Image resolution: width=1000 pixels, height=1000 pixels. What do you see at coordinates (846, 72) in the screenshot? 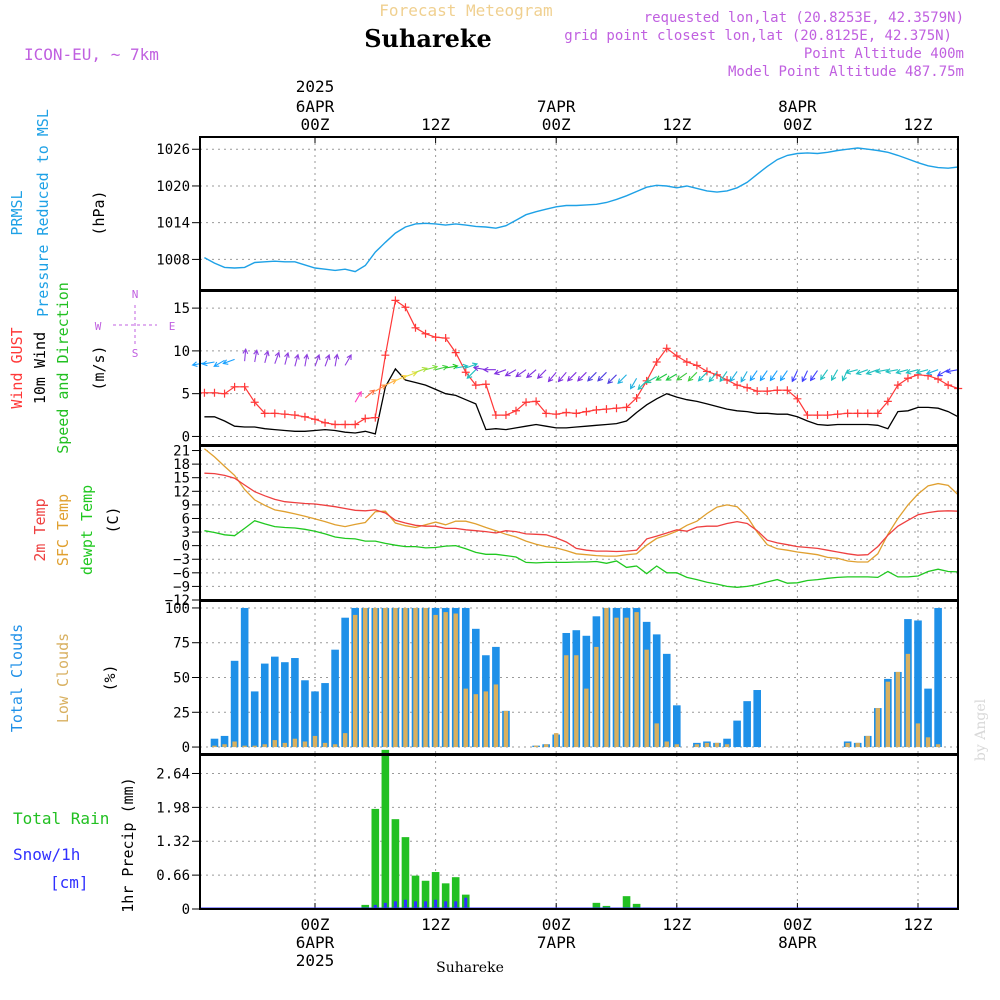
I see `model-altitude: Model Point Altitude 487.75m` at bounding box center [846, 72].